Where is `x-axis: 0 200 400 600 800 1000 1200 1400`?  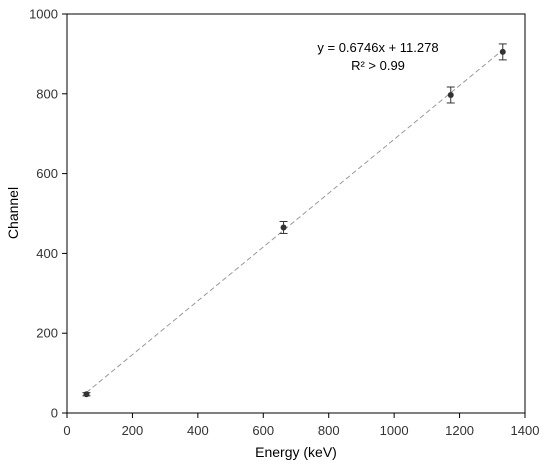
x-axis: 0 200 400 600 800 1000 1200 1400 is located at coordinates (301, 425).